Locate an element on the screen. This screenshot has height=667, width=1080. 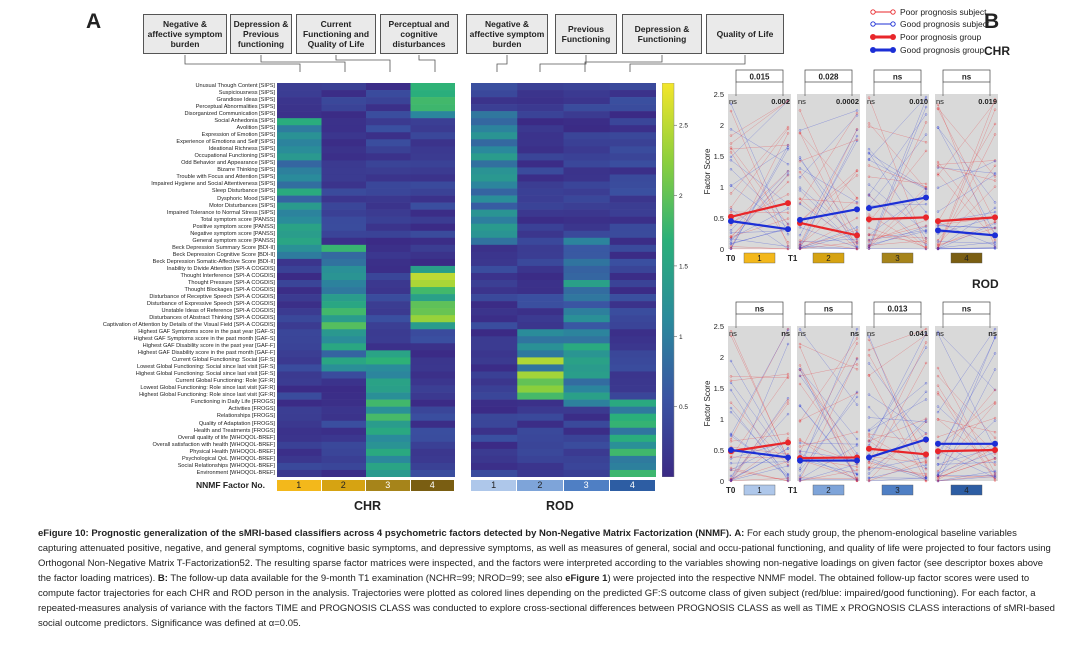
chr-descriptor-4: Perceptual and cognitive disturbances is located at coordinates (419, 34).